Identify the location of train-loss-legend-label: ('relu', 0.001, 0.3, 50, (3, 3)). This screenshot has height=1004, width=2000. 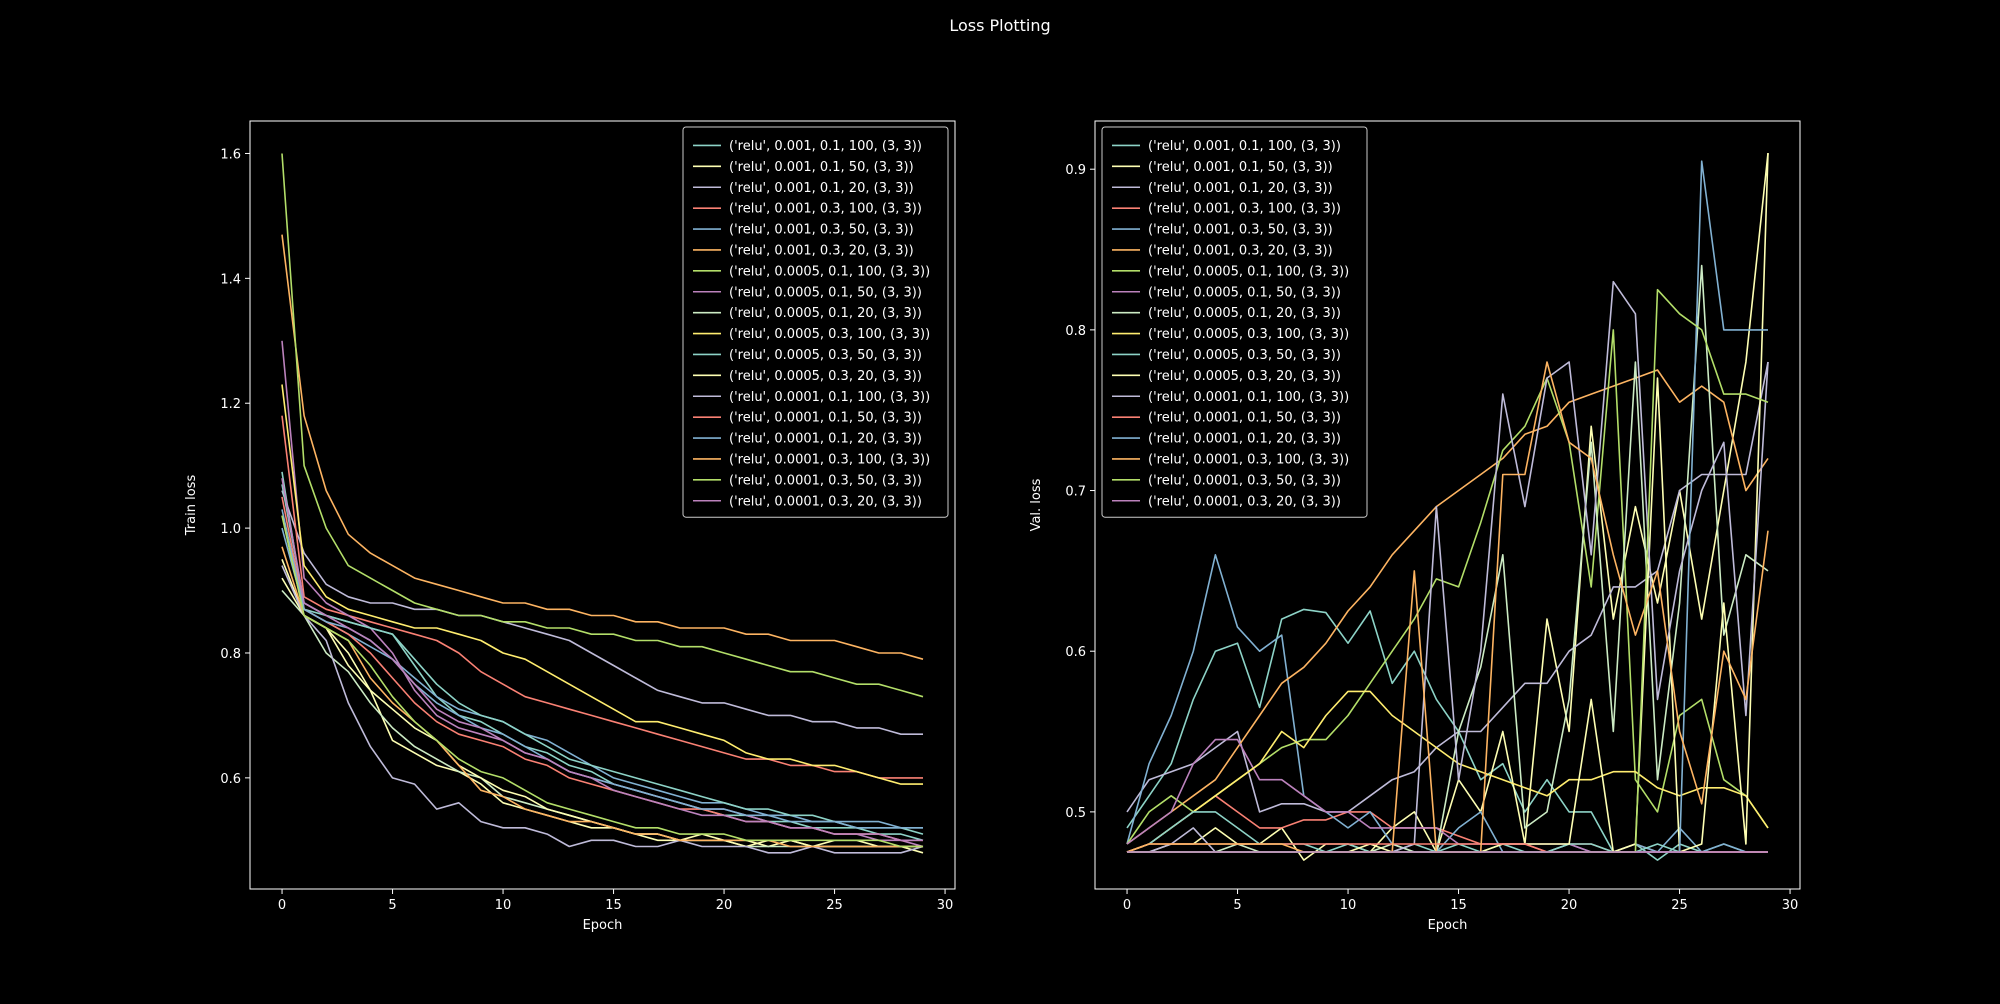
(821, 230).